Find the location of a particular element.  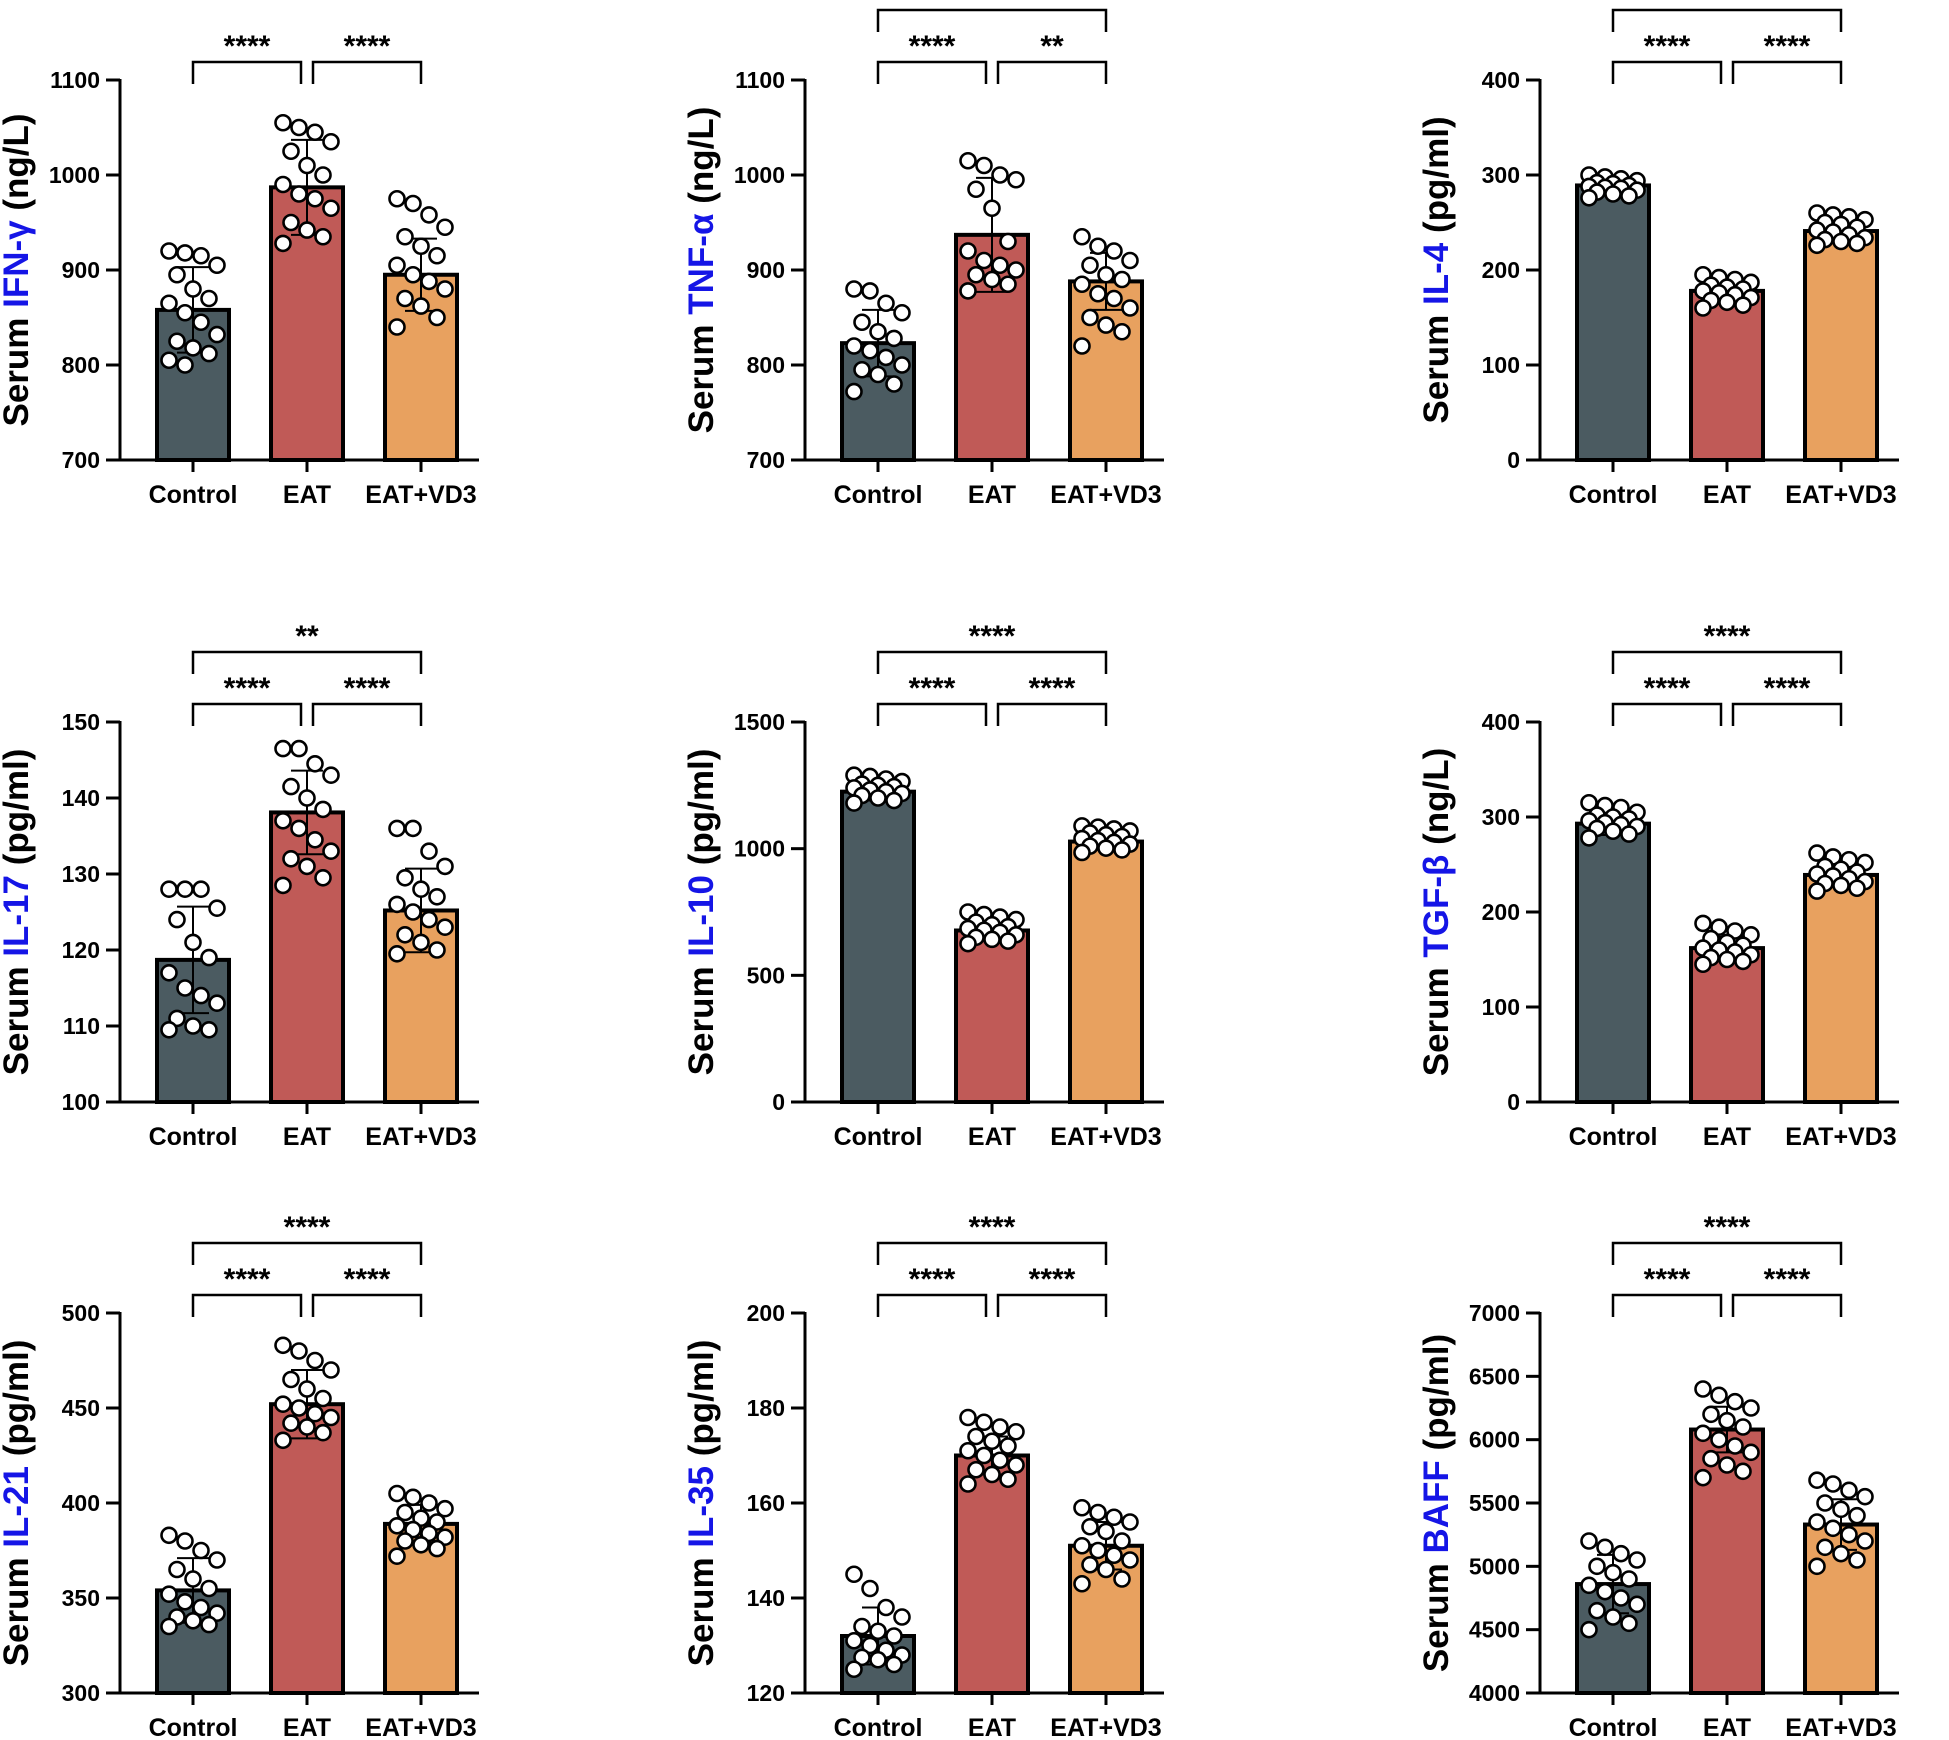

y-tick-label: 100 is located at coordinates (1501, 365).